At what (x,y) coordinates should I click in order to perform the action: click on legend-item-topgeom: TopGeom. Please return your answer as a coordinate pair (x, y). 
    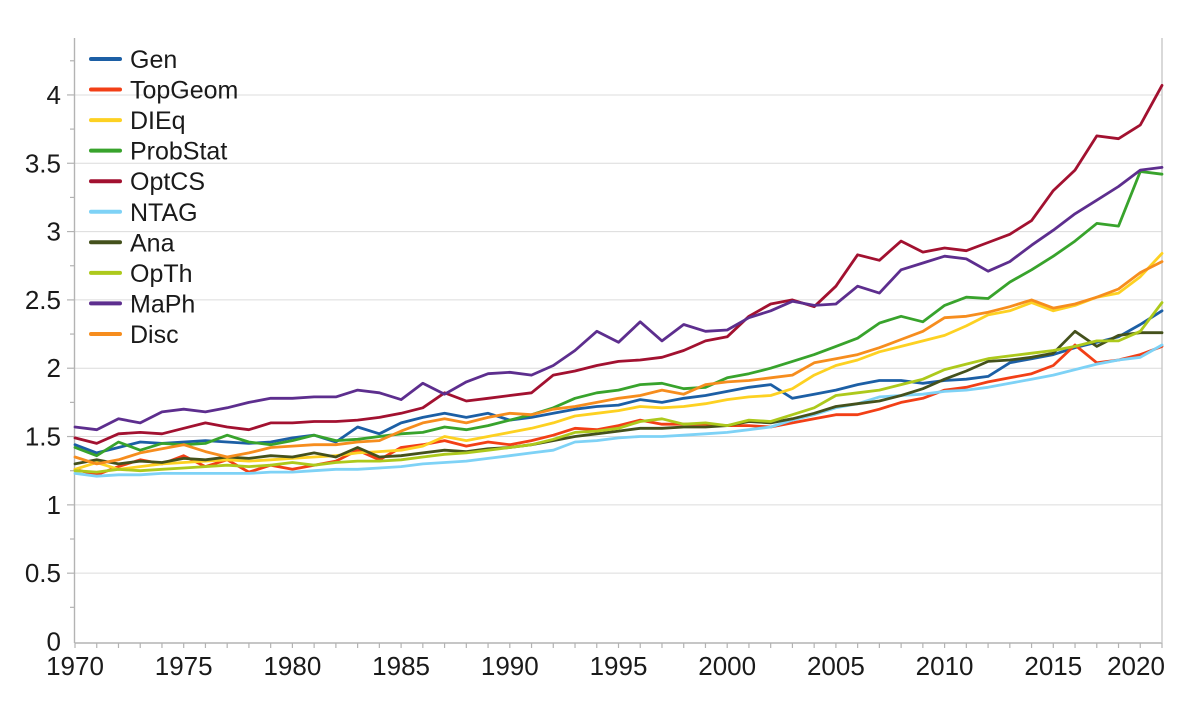
    Looking at the image, I should click on (163, 91).